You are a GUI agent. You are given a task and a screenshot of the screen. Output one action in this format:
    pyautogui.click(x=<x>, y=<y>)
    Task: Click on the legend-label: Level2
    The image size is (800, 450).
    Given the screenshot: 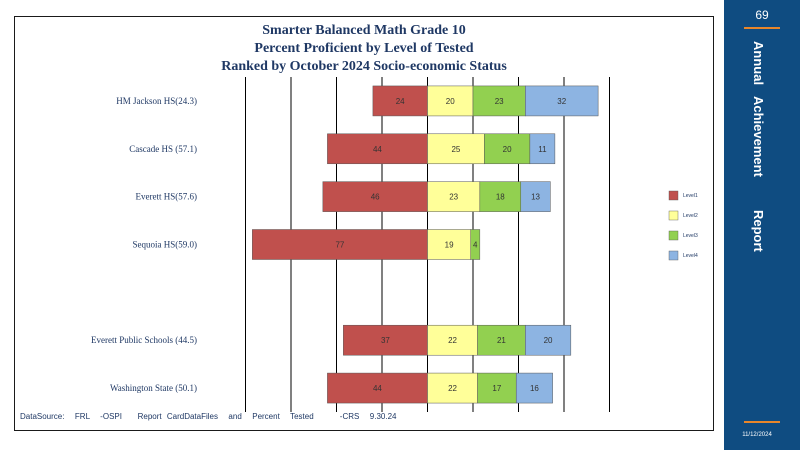 What is the action you would take?
    pyautogui.click(x=690, y=216)
    